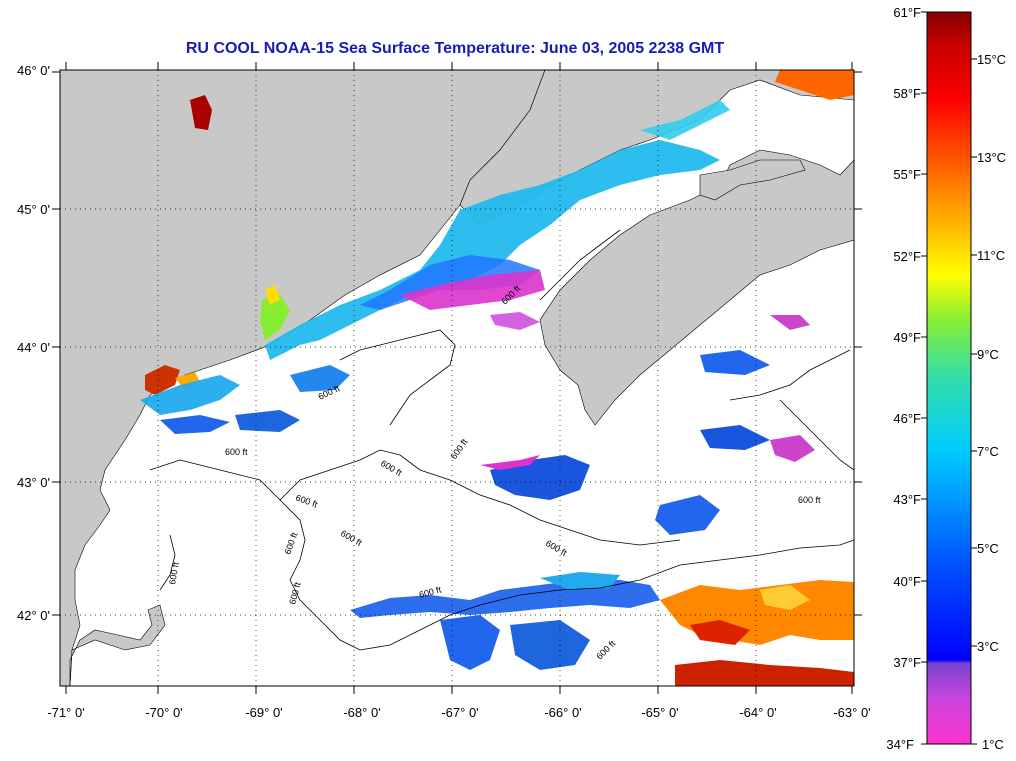  I want to click on sst-east-magenta, so click(792, 448).